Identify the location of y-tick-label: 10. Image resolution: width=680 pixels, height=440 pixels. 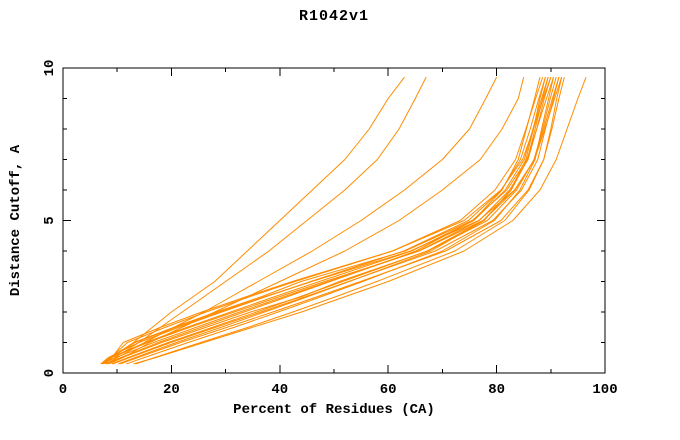
(50, 68).